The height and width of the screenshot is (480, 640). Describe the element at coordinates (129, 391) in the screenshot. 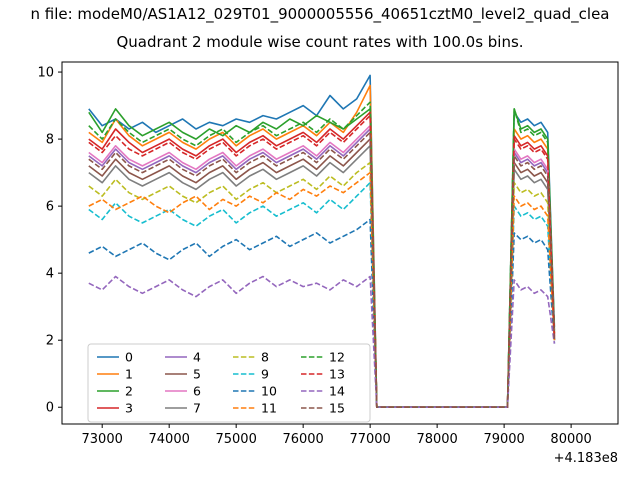

I see `legend-label-2: 2` at that location.